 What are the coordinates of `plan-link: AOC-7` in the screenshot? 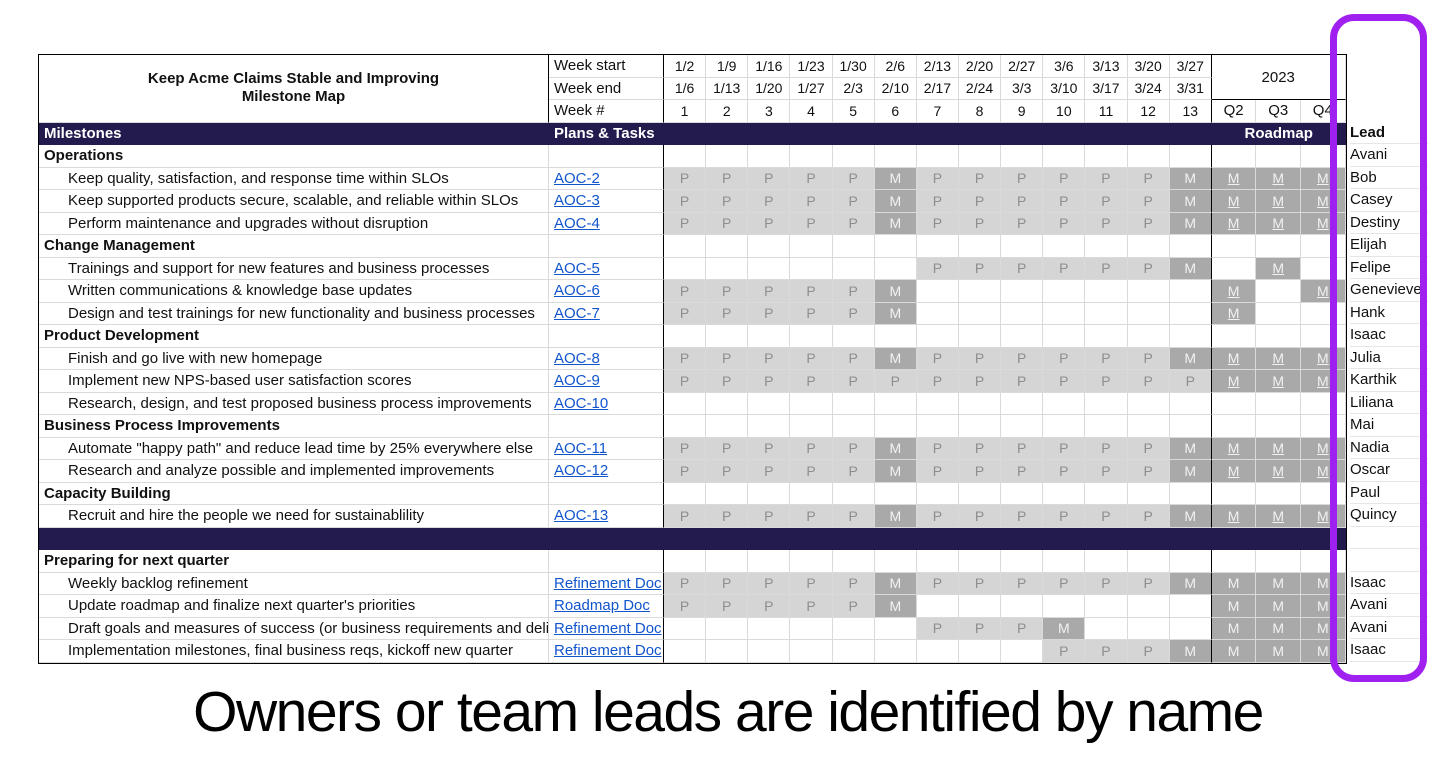 It's located at (606, 313).